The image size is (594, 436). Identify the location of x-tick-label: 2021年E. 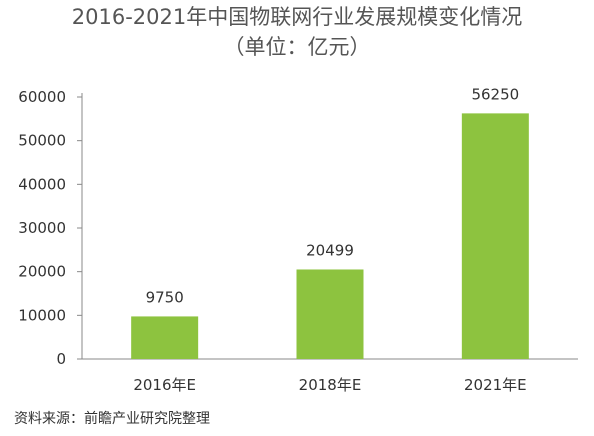
(495, 385).